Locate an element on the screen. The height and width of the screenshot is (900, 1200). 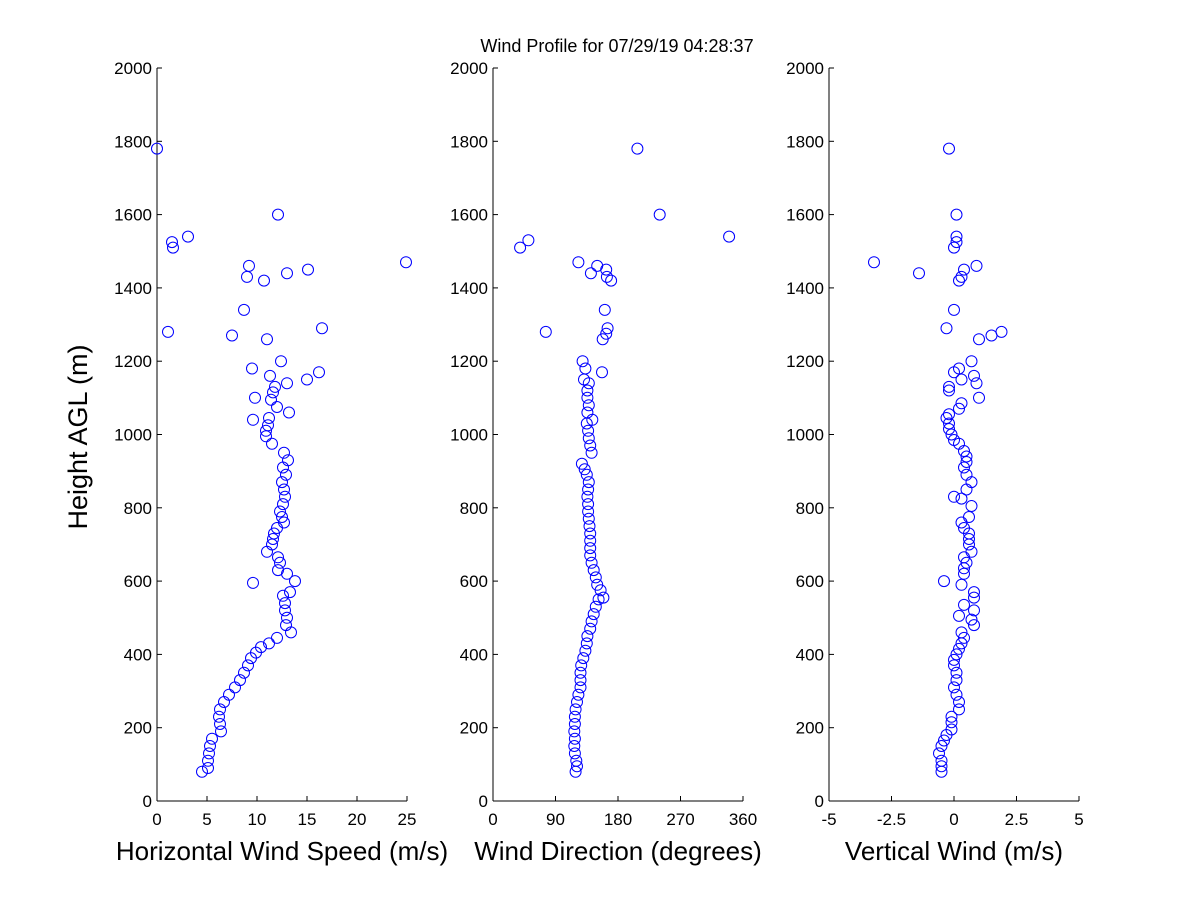
x-tick-label: 0 is located at coordinates (156, 819).